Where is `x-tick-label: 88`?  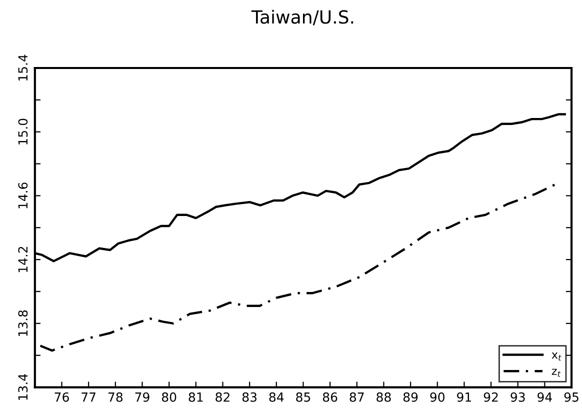 x-tick-label: 88 is located at coordinates (383, 397).